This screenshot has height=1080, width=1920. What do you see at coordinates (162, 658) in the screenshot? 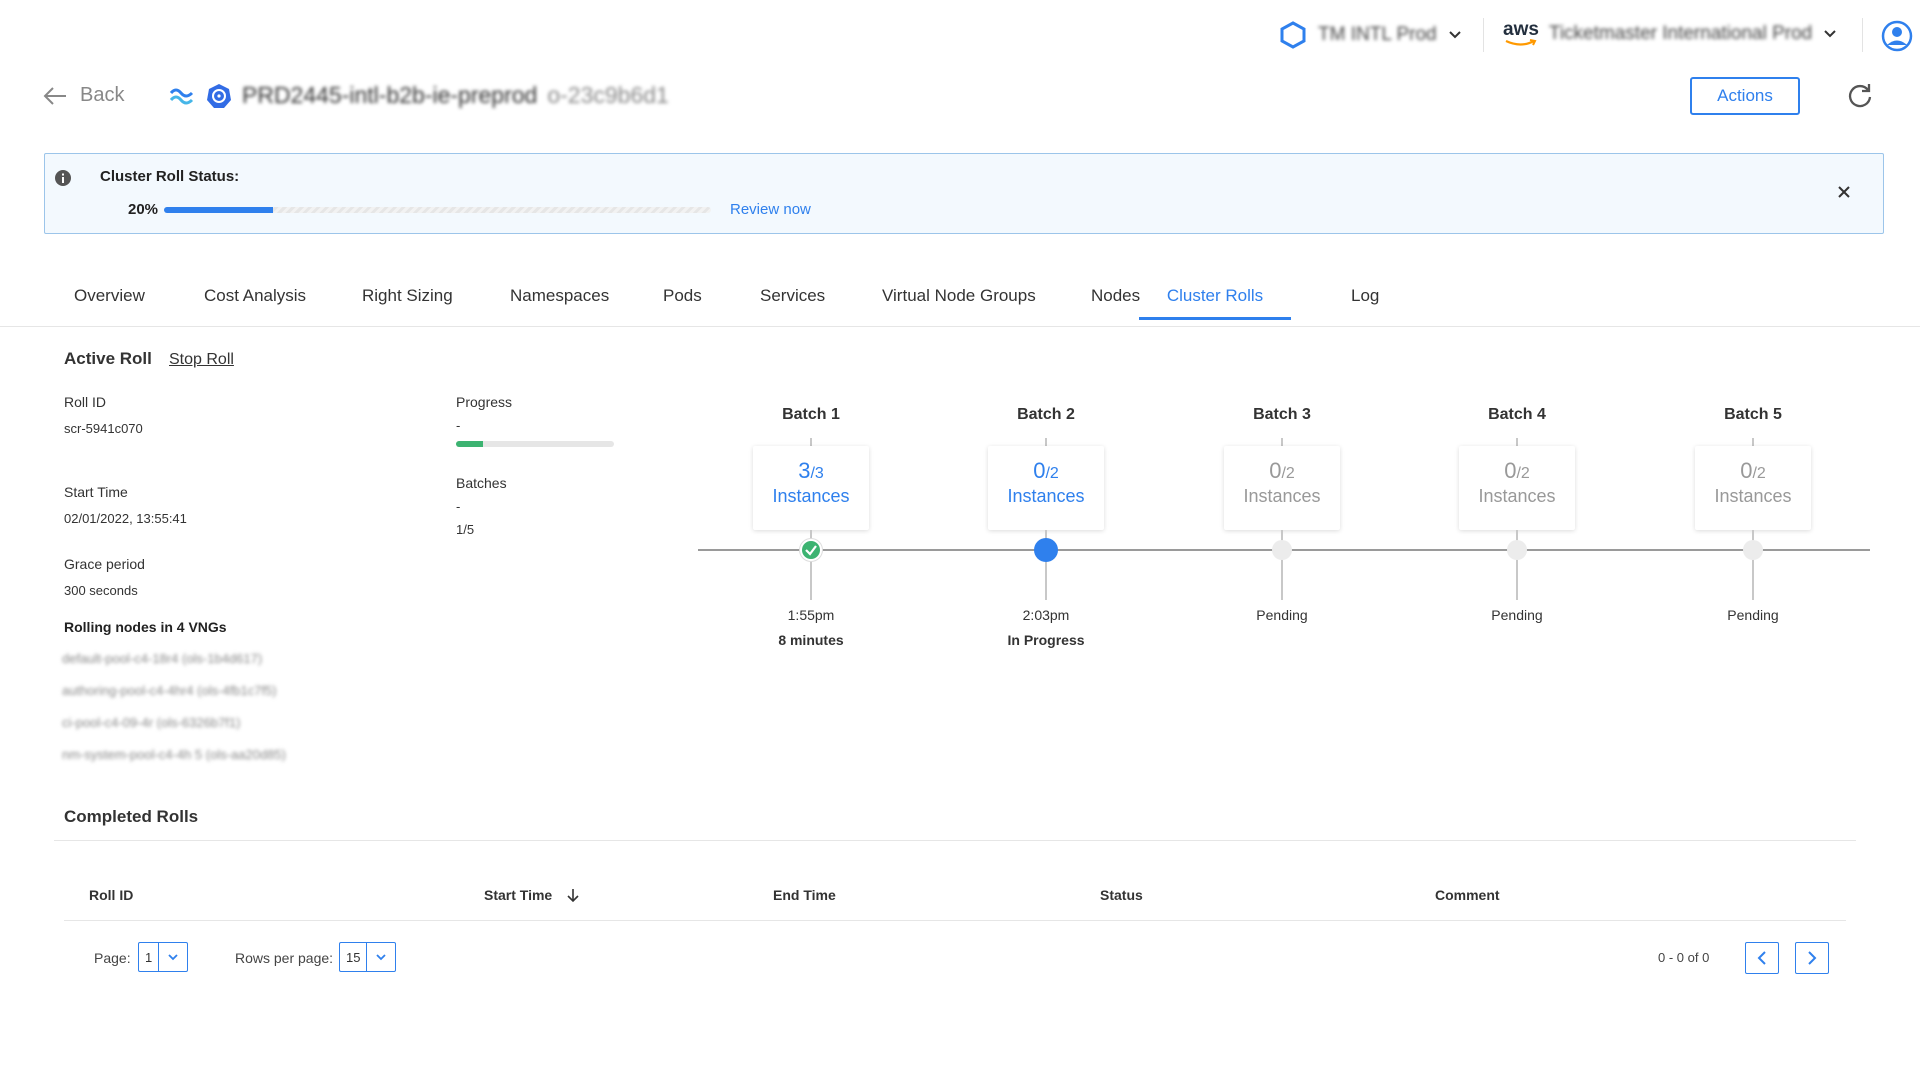
I see `vng-item: default-pool-c4-18r4 (ols-1b4d617)` at bounding box center [162, 658].